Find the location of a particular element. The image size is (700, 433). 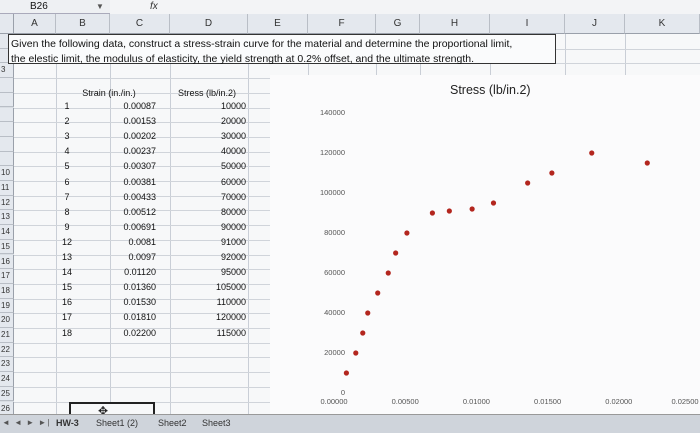

table-cell-n: 15 is located at coordinates (66, 287).